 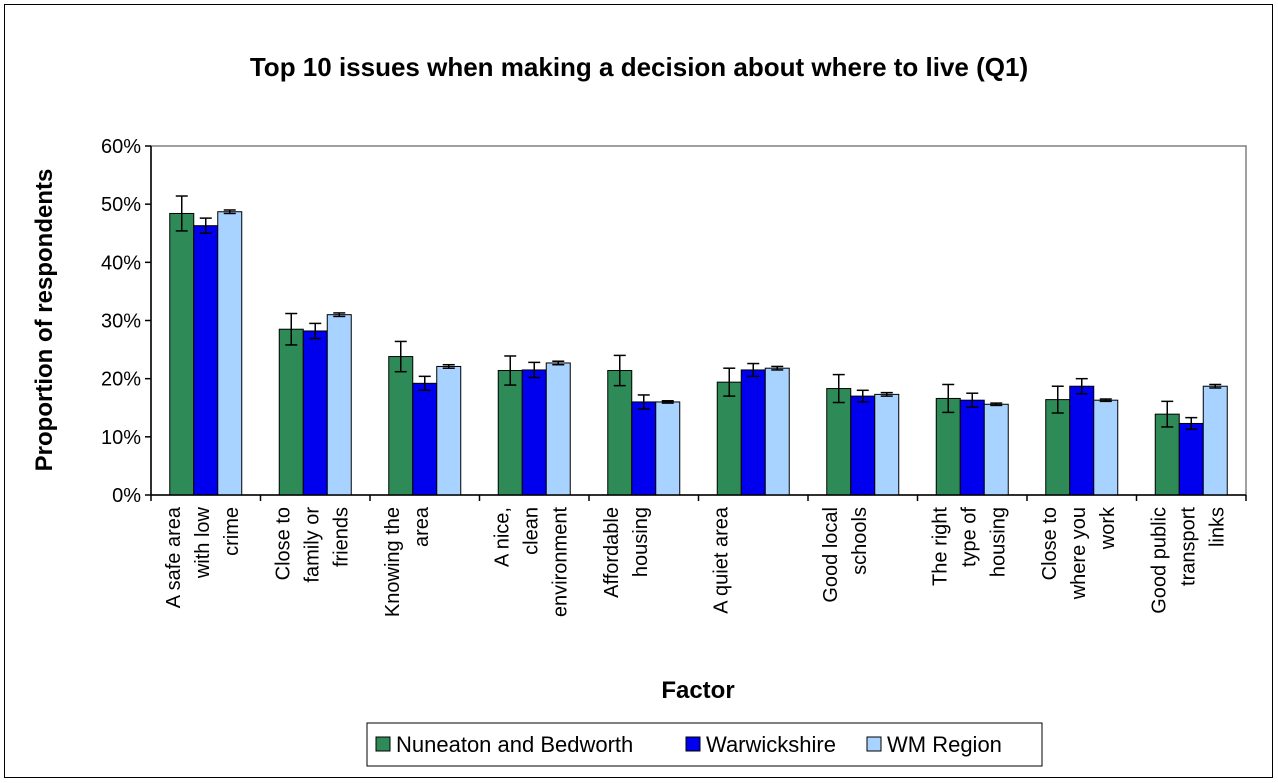 I want to click on x-category-label: where you, so click(x=1079, y=553).